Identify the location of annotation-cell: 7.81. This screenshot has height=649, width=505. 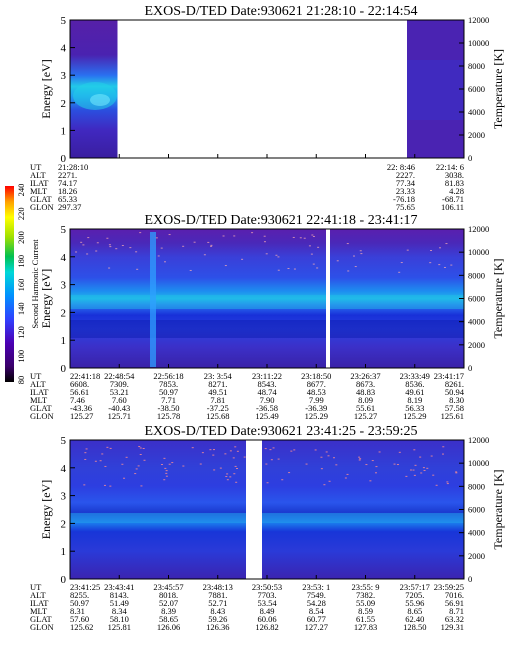
(217, 400).